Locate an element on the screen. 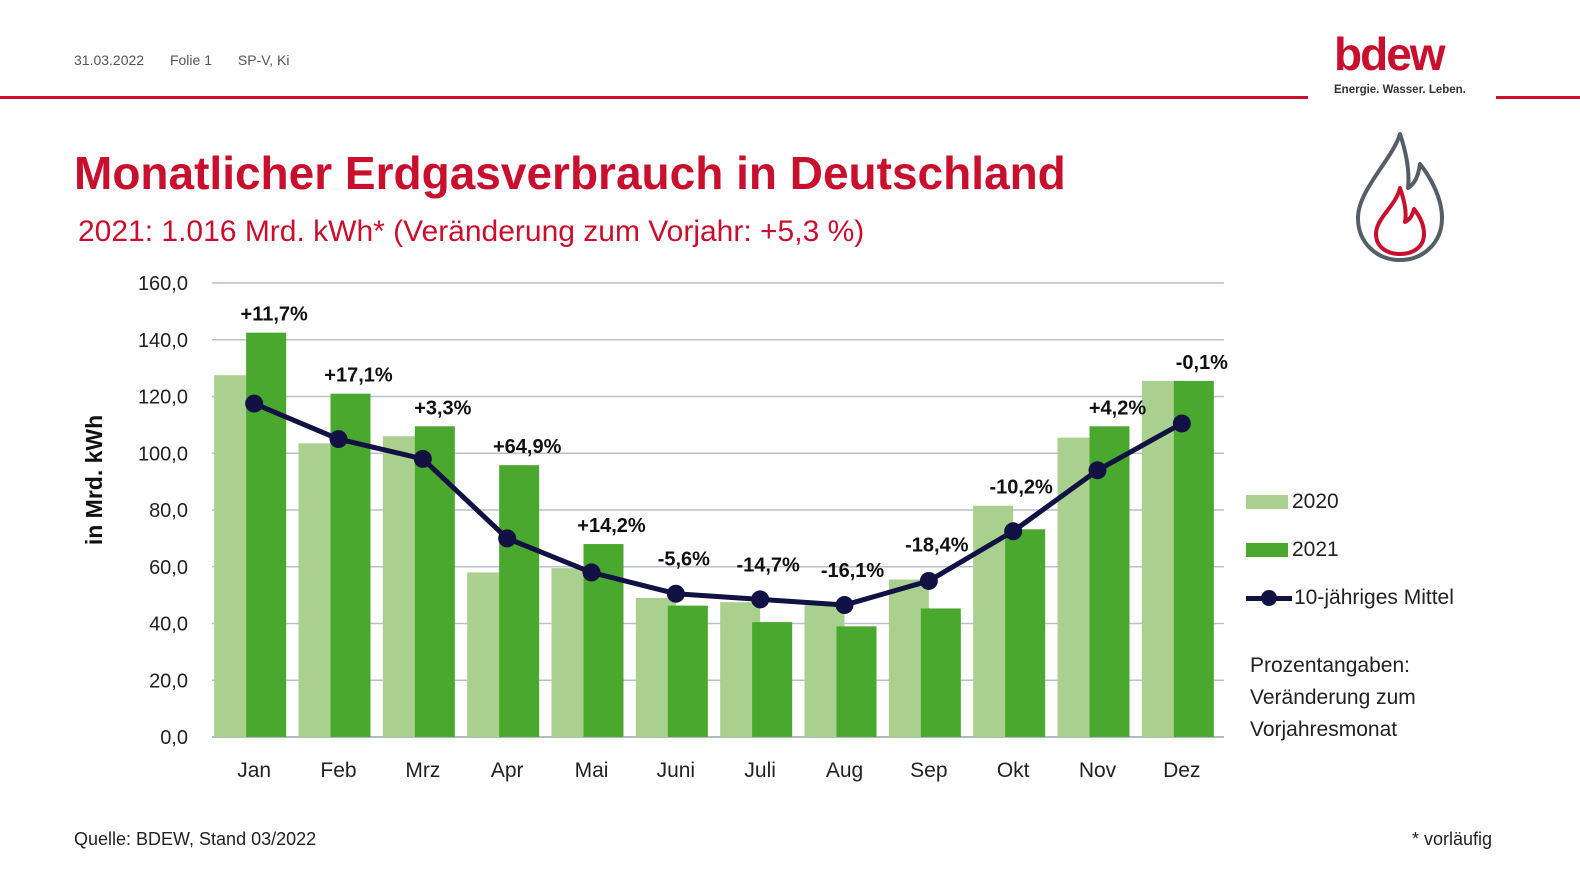 This screenshot has height=889, width=1580. note-line-1: Prozentangaben: is located at coordinates (1330, 665).